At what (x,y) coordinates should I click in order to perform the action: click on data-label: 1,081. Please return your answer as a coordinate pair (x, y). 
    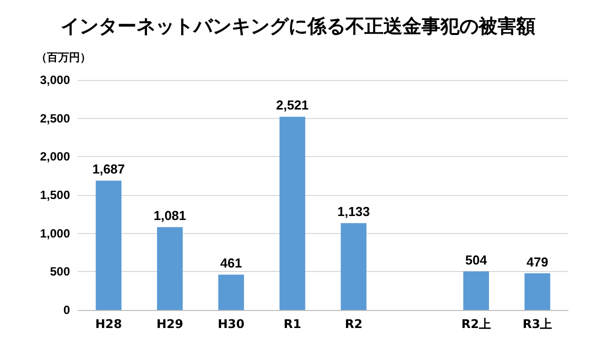
    Looking at the image, I should click on (170, 216).